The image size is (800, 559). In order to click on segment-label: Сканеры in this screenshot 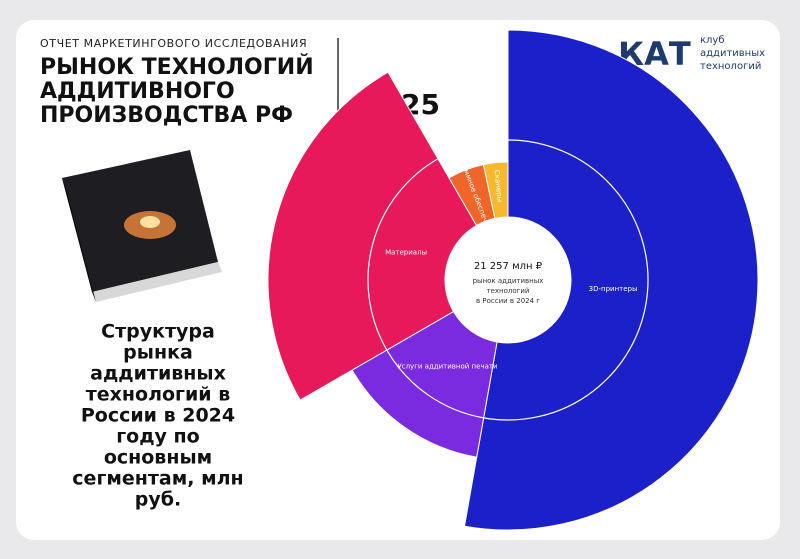, I will do `click(497, 186)`.